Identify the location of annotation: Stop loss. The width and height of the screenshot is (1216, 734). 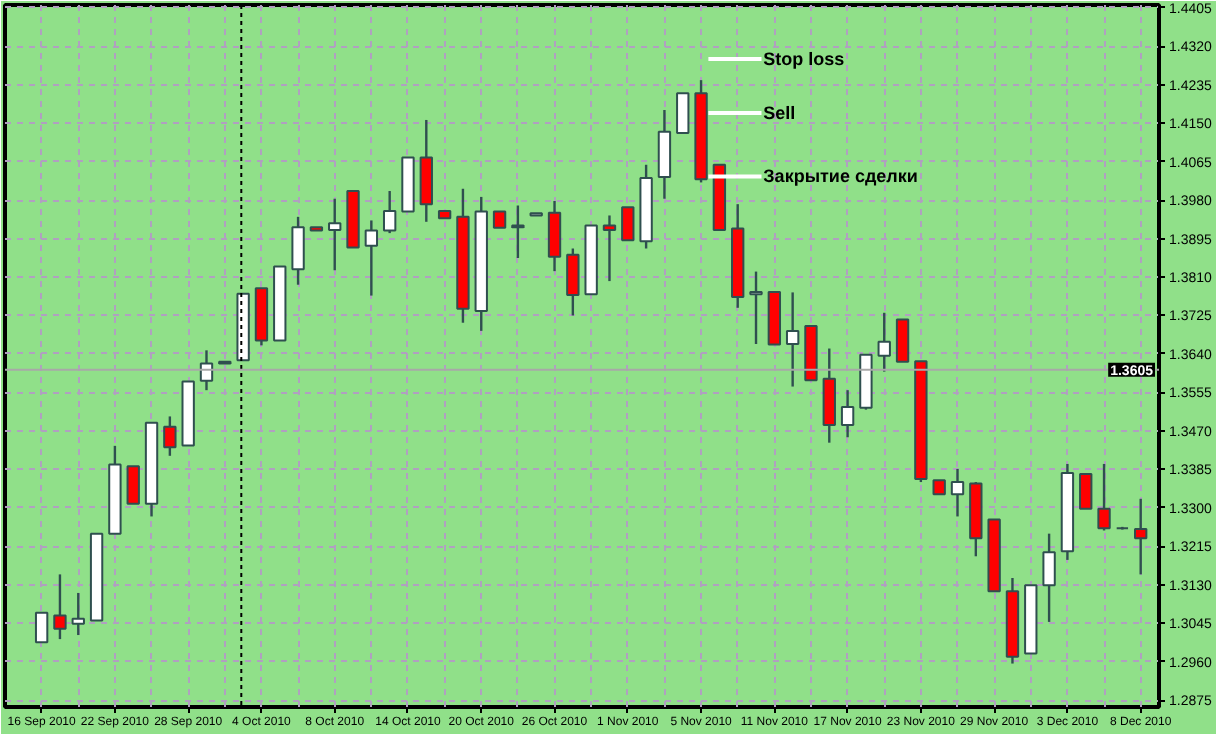
(804, 59).